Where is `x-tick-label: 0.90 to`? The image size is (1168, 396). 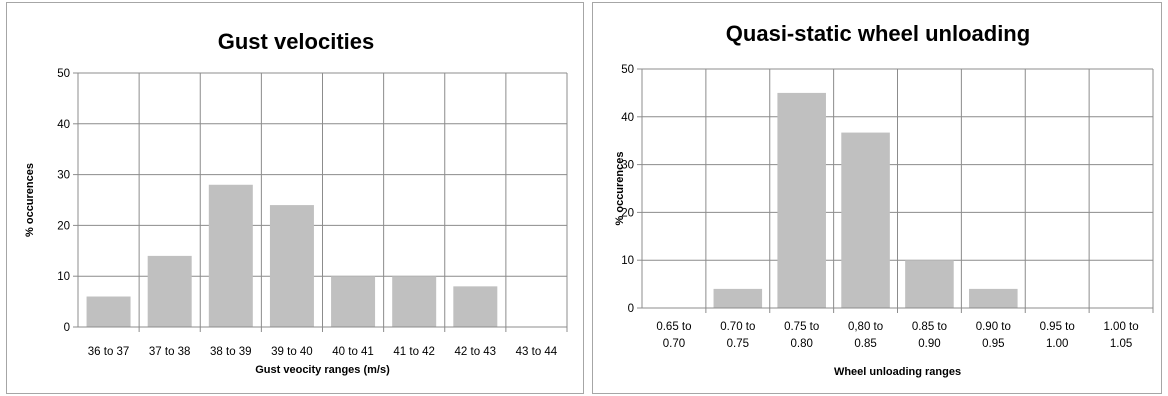 x-tick-label: 0.90 to is located at coordinates (993, 327).